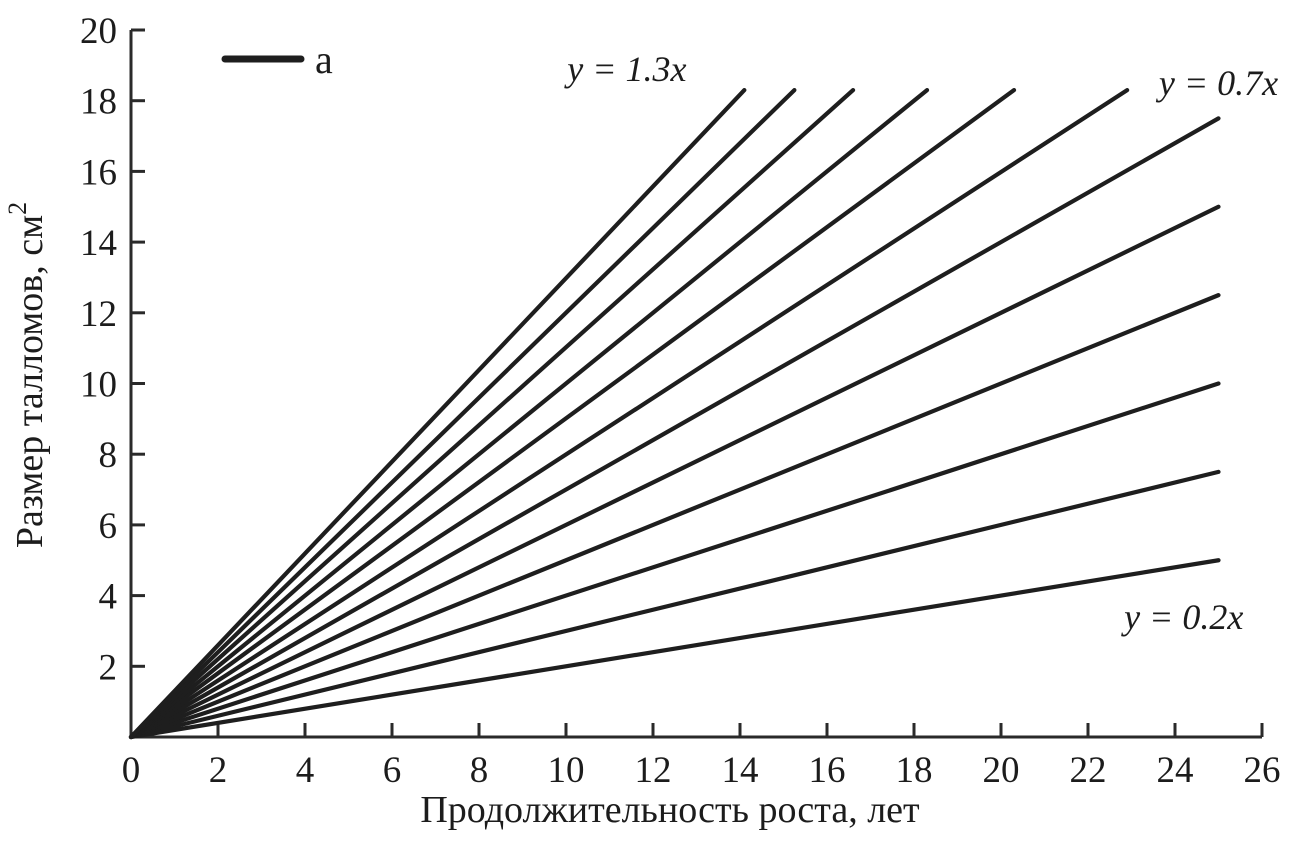  Describe the element at coordinates (305, 770) in the screenshot. I see `x-tick-label: 4` at that location.